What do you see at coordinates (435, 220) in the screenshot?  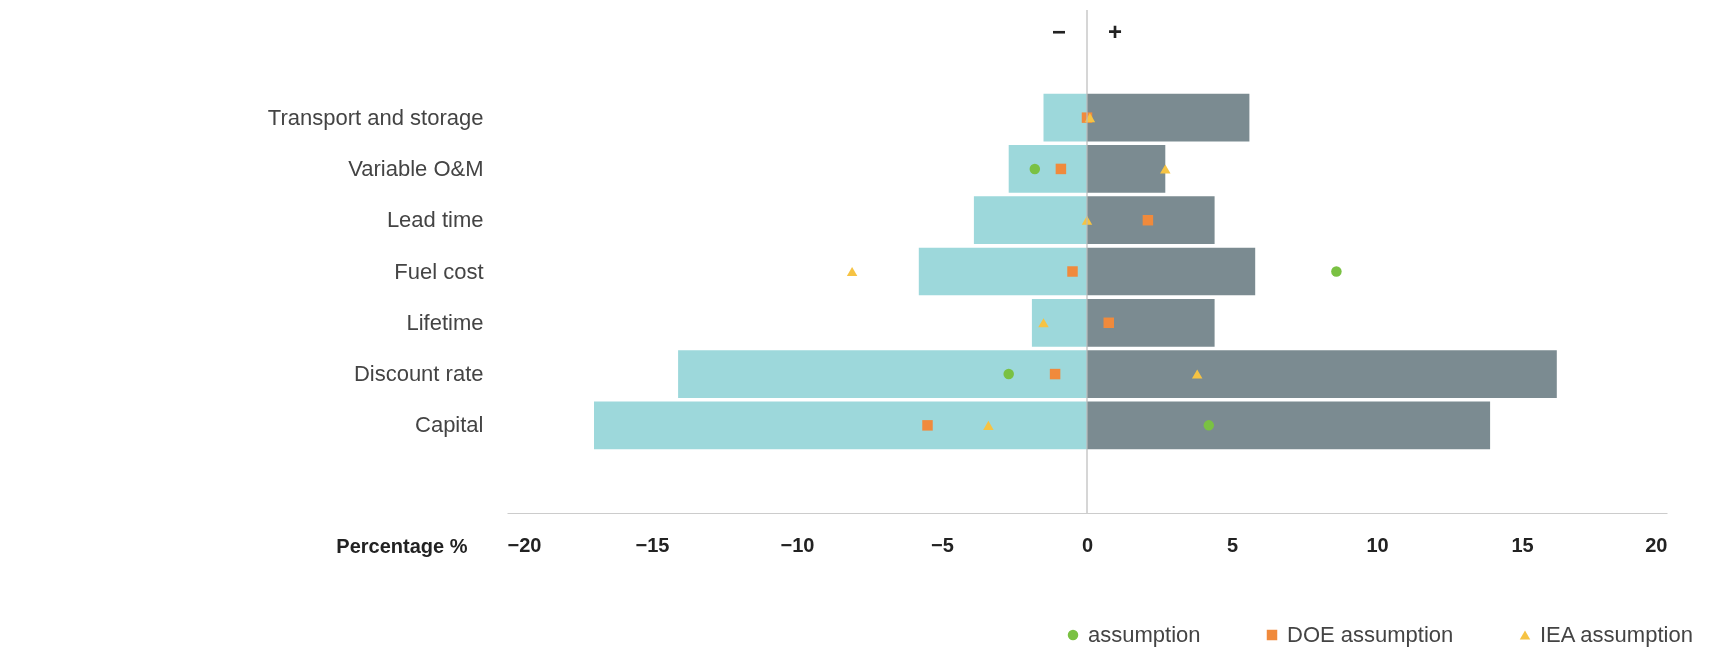 I see `y-tick-label: Lead time` at bounding box center [435, 220].